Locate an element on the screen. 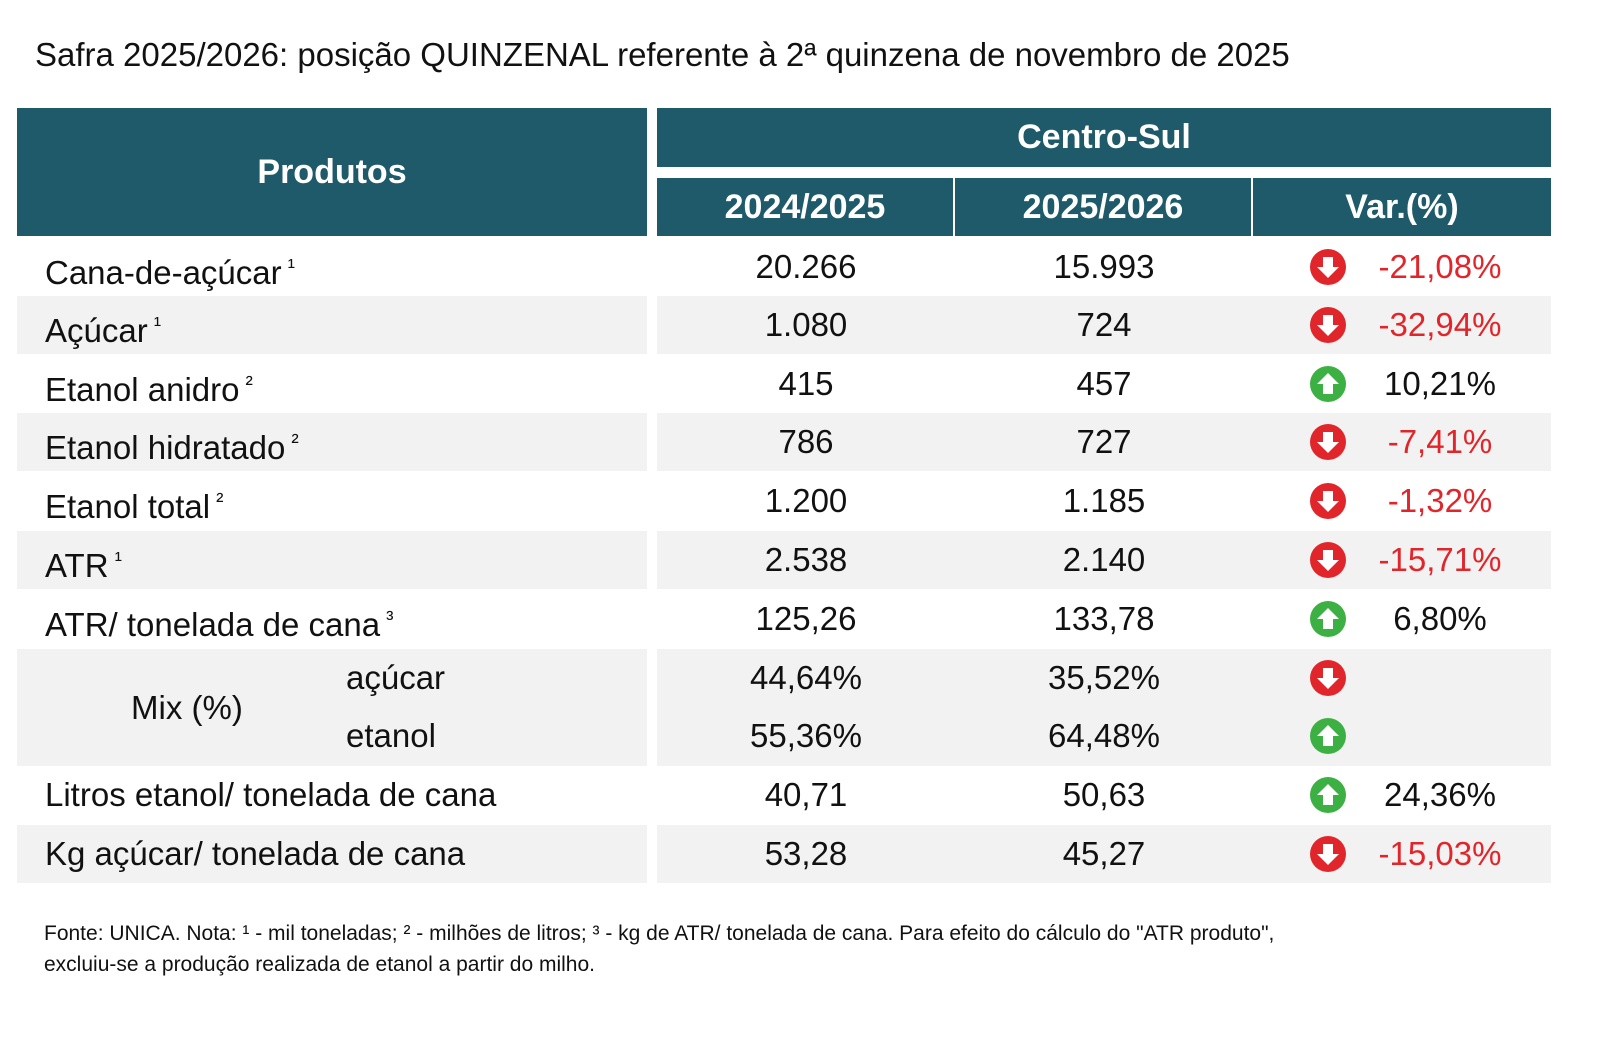 This screenshot has width=1620, height=1053. table-row: Etanol total ² 1.200 1.185 -1,32% is located at coordinates (784, 501).